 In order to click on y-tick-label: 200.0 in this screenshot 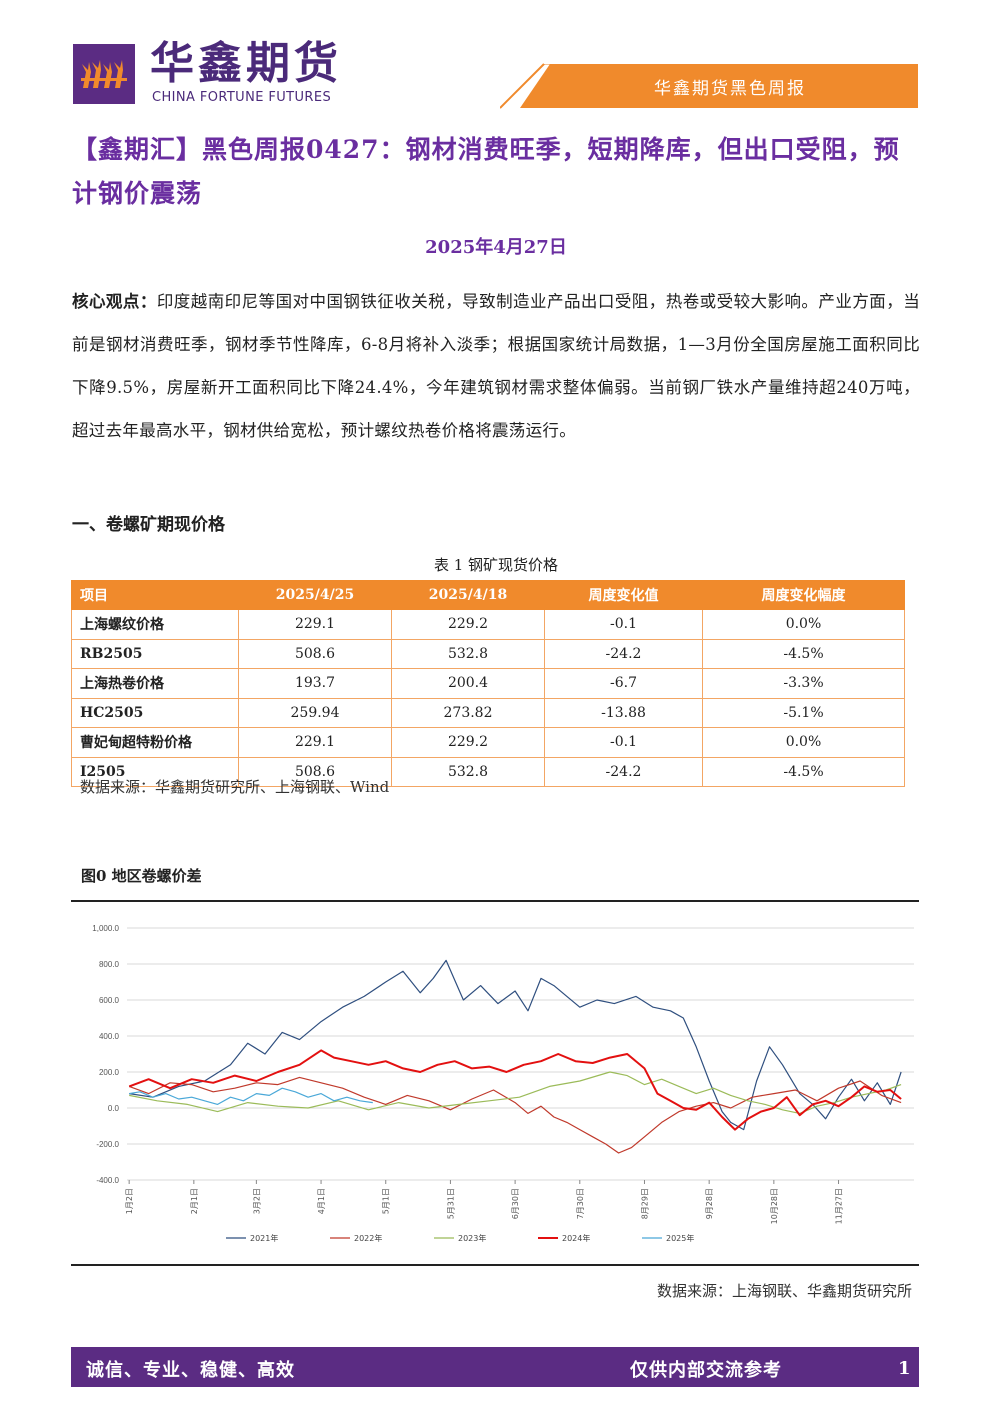, I will do `click(109, 1072)`.